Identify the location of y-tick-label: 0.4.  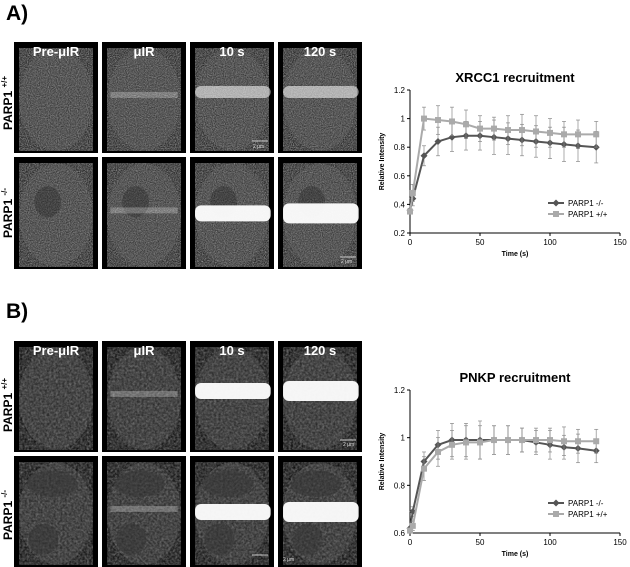
(400, 204).